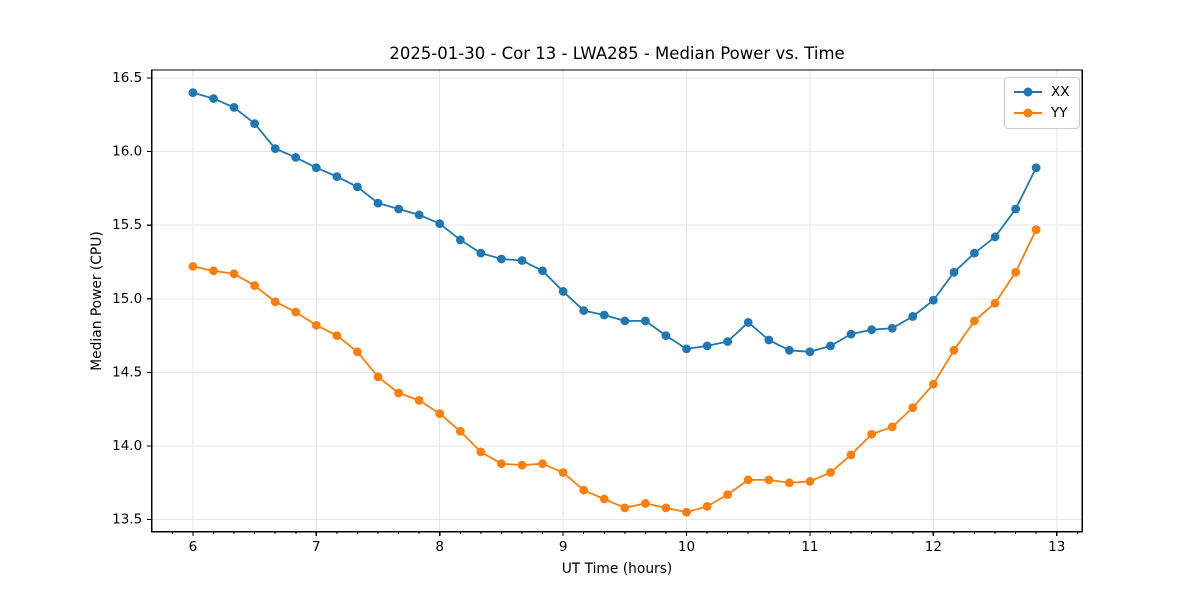 This screenshot has width=1200, height=600. Describe the element at coordinates (127, 225) in the screenshot. I see `y-tick-label: 15.5` at that location.